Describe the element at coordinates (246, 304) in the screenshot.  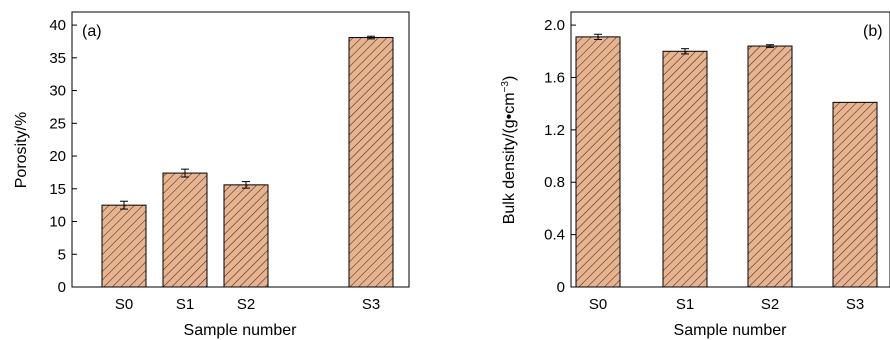
I see `panel-a-x-tick-label: S2` at that location.